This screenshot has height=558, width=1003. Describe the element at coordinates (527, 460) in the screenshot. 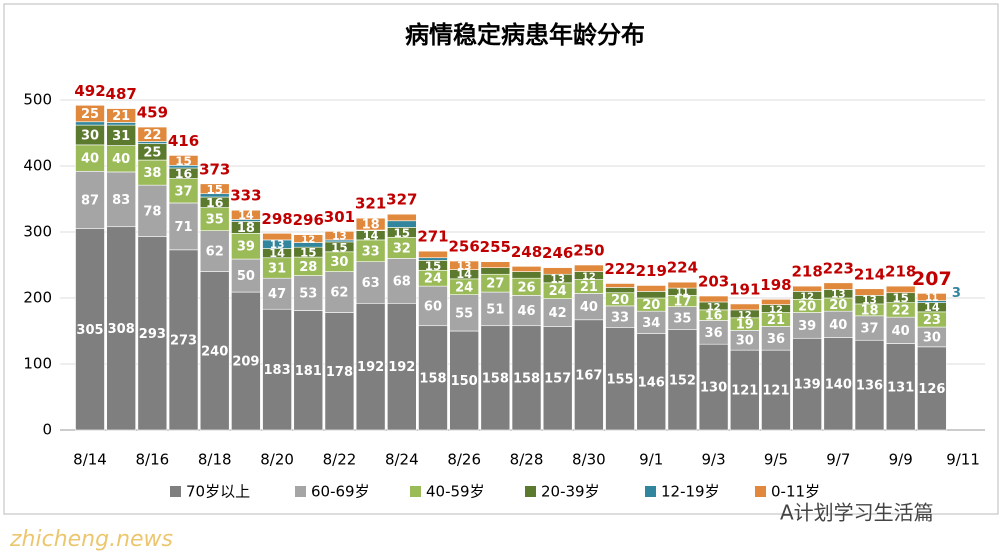

I see `x-tick-label: 8/28` at that location.